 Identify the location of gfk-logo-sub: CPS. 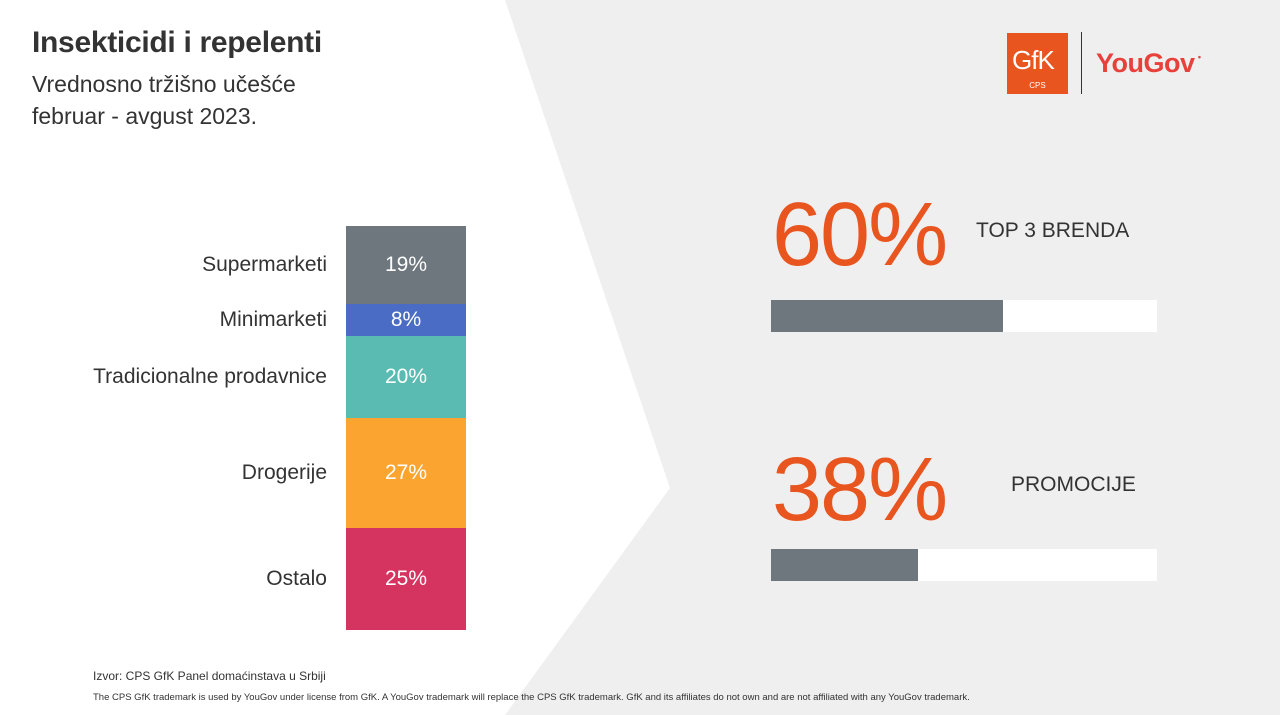
(1037, 85).